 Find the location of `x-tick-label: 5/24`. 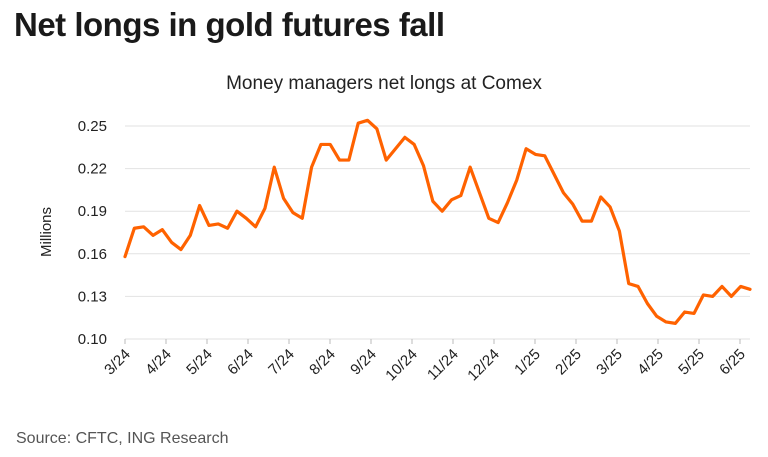

x-tick-label: 5/24 is located at coordinates (199, 362).